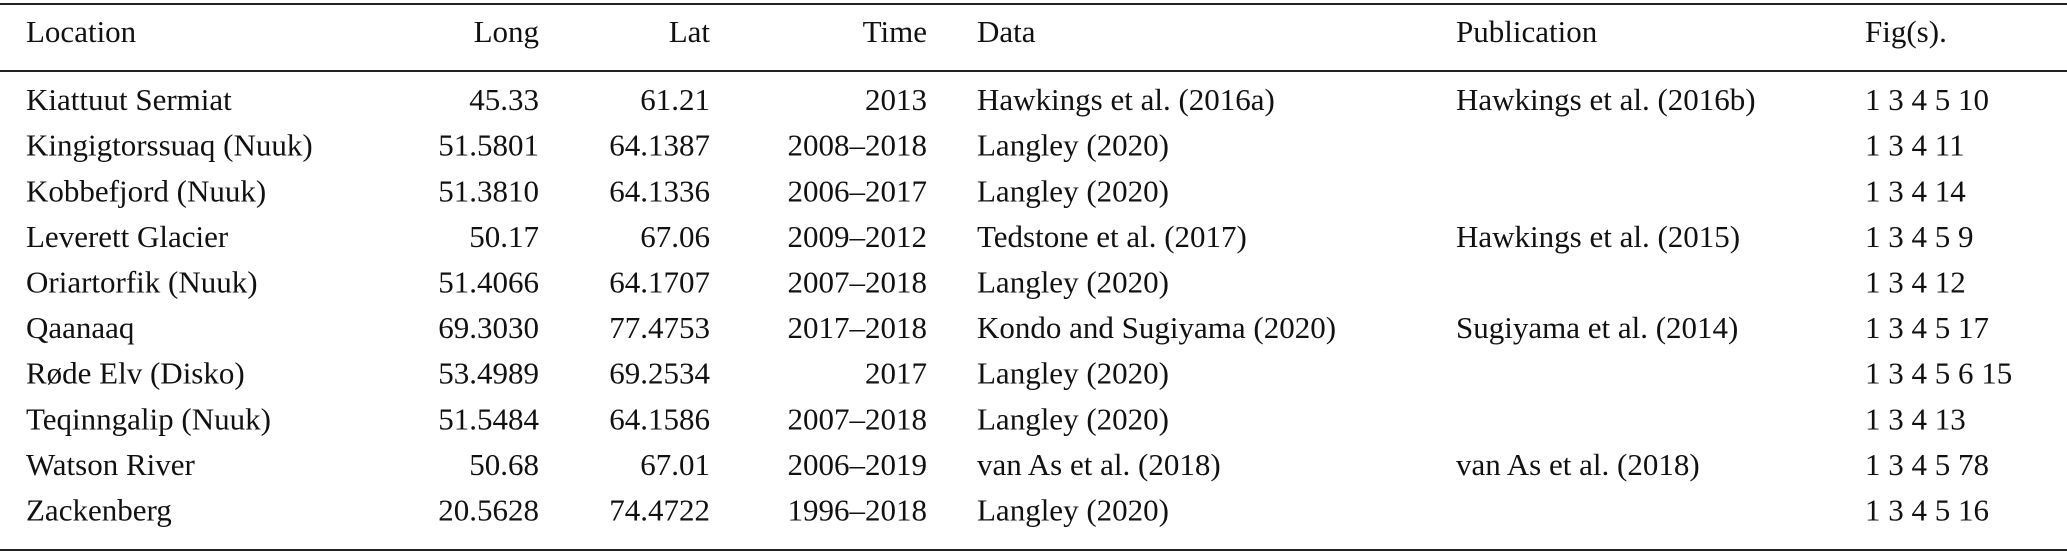  Describe the element at coordinates (1919, 236) in the screenshot. I see `cell: 1 3 4 5 9` at that location.